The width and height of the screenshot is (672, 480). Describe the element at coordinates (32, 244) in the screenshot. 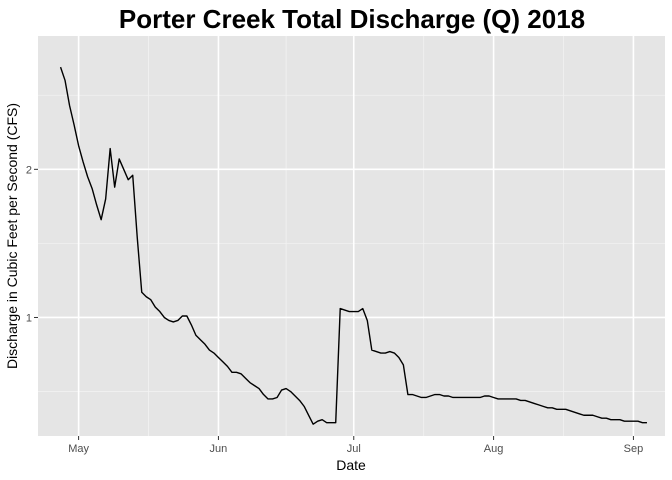

I see `y-axis: 12` at that location.